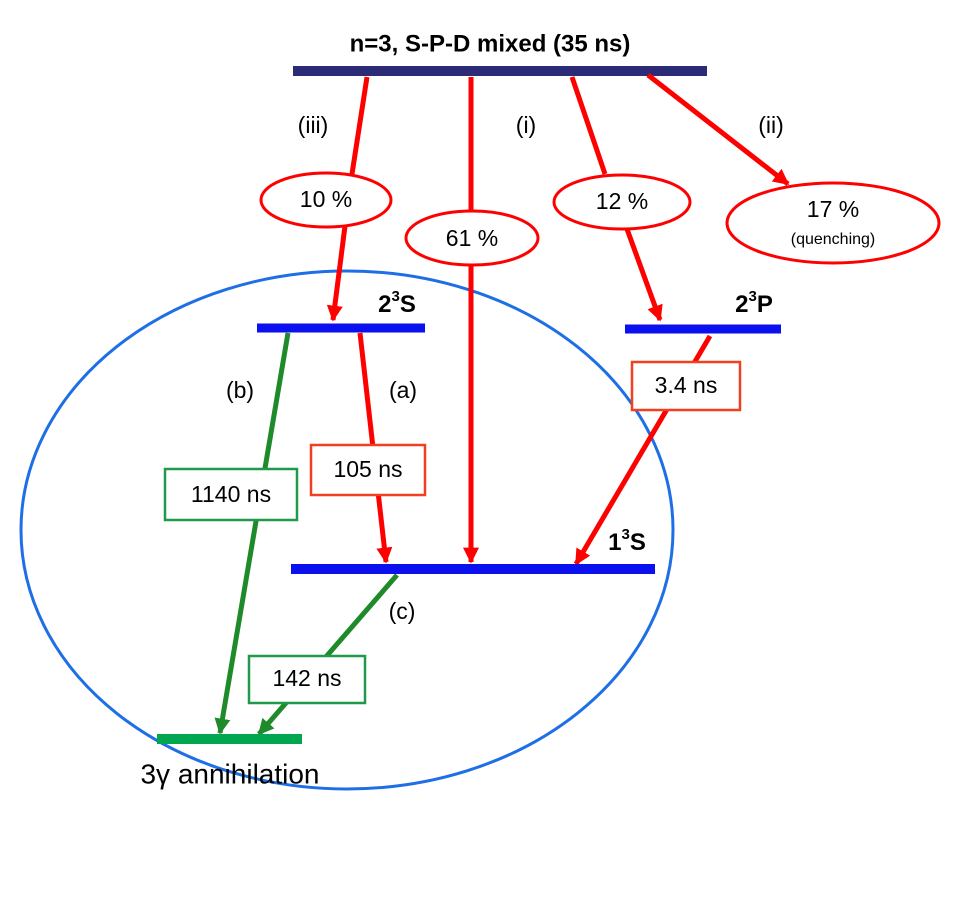 This screenshot has height=897, width=957. I want to click on lifetime: 105 ns, so click(367, 469).